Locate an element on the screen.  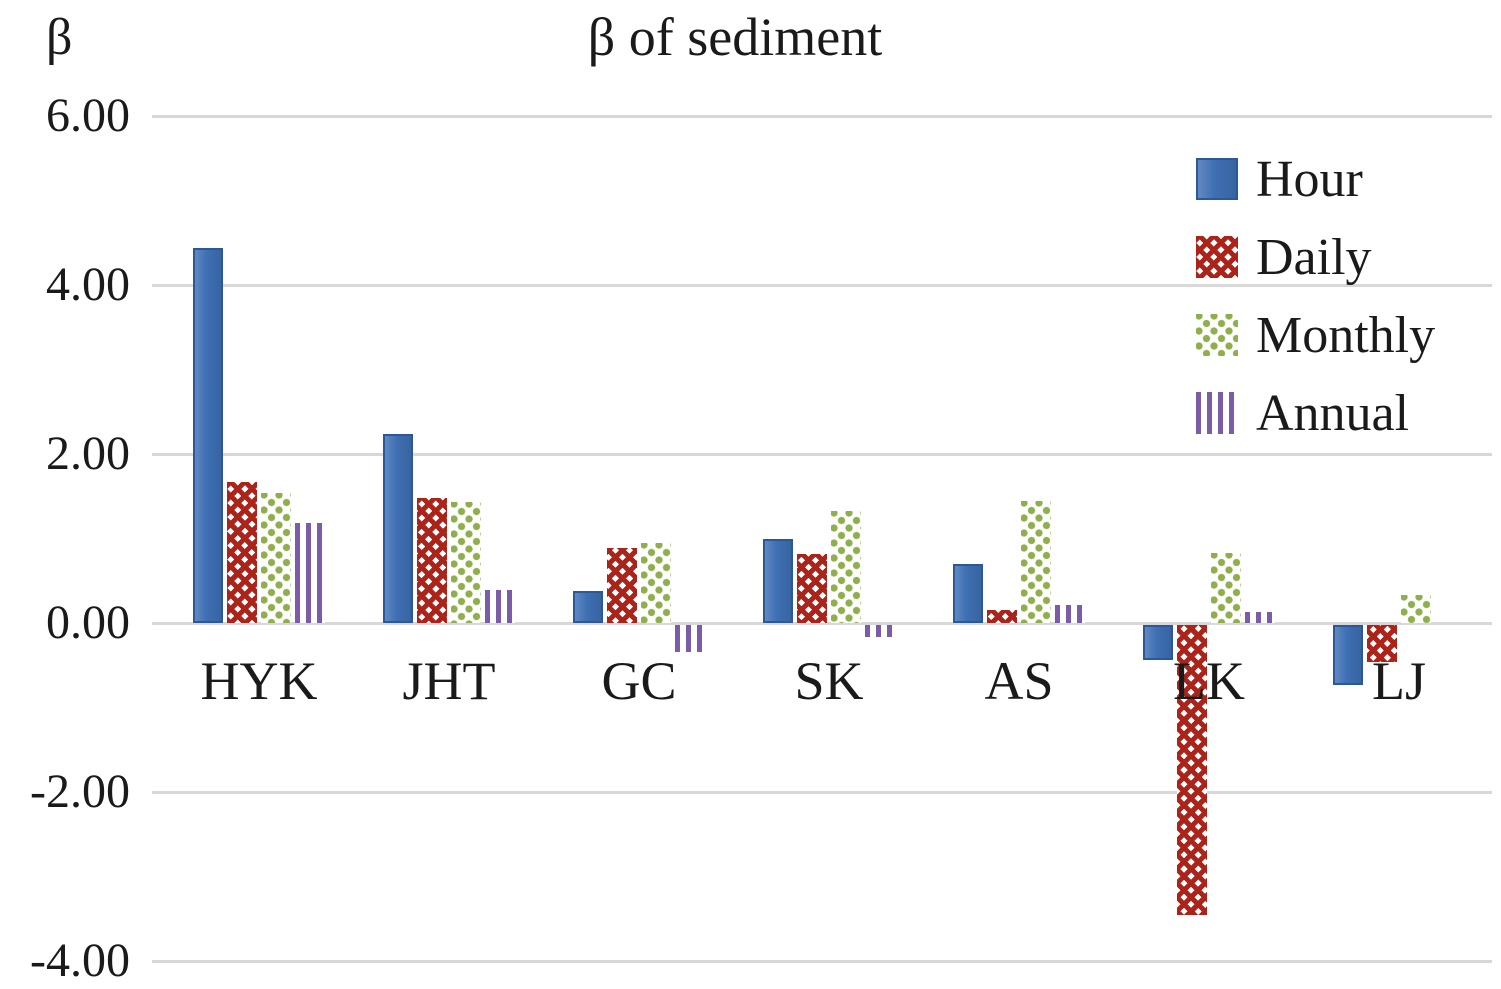
bar-monthly-jht is located at coordinates (466, 562).